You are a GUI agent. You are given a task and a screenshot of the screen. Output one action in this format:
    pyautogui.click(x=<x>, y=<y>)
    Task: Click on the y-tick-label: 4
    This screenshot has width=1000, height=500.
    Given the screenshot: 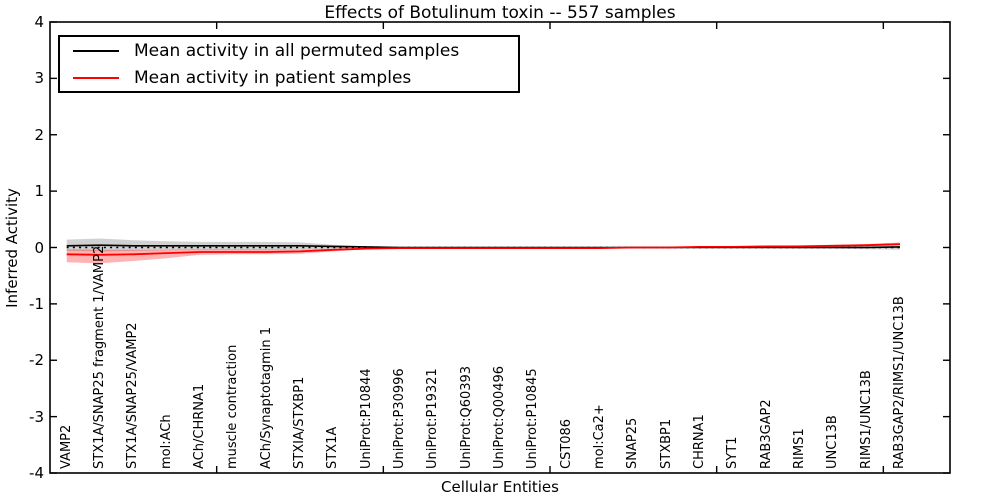 What is the action you would take?
    pyautogui.click(x=39, y=22)
    